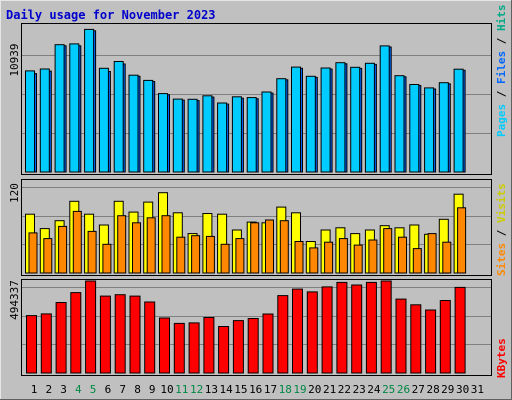 The image size is (512, 400). I want to click on day-label-27: 27, so click(418, 389).